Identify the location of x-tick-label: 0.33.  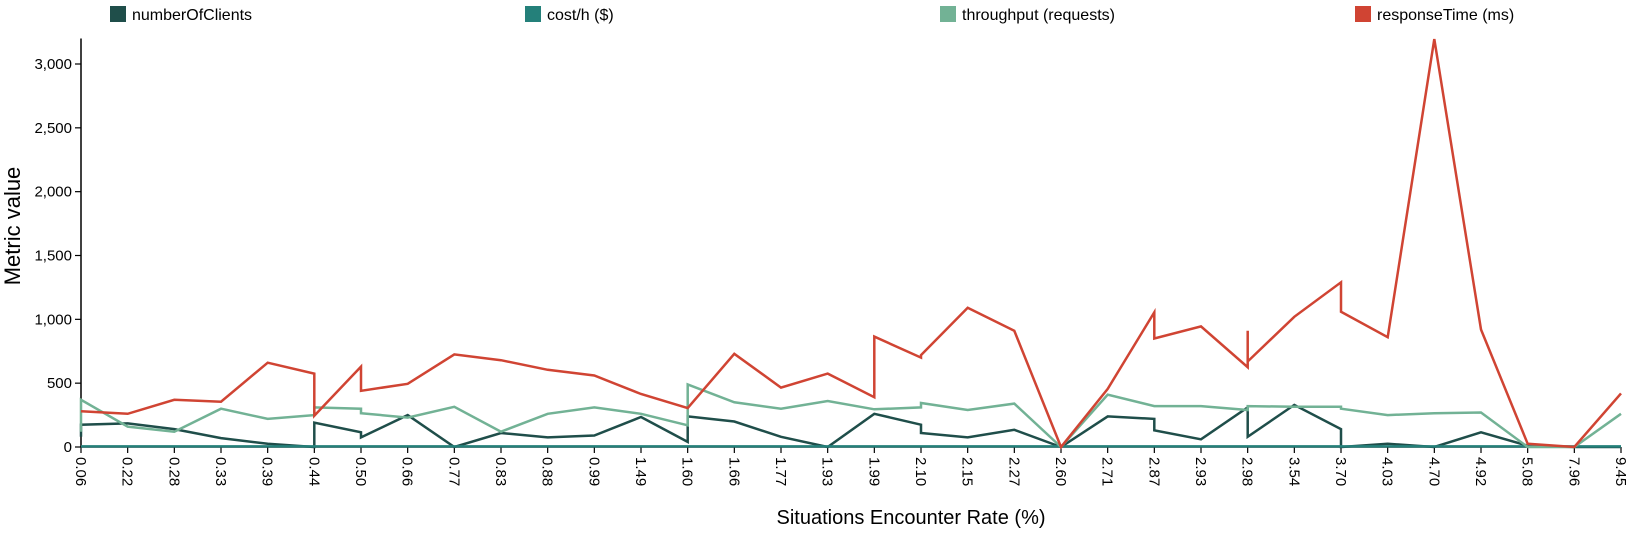
(220, 471).